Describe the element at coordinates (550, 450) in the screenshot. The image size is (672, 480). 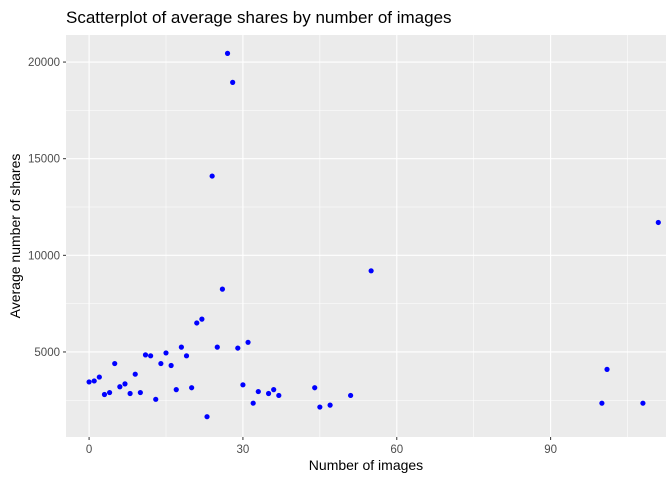
I see `x-tick-label: 90` at that location.